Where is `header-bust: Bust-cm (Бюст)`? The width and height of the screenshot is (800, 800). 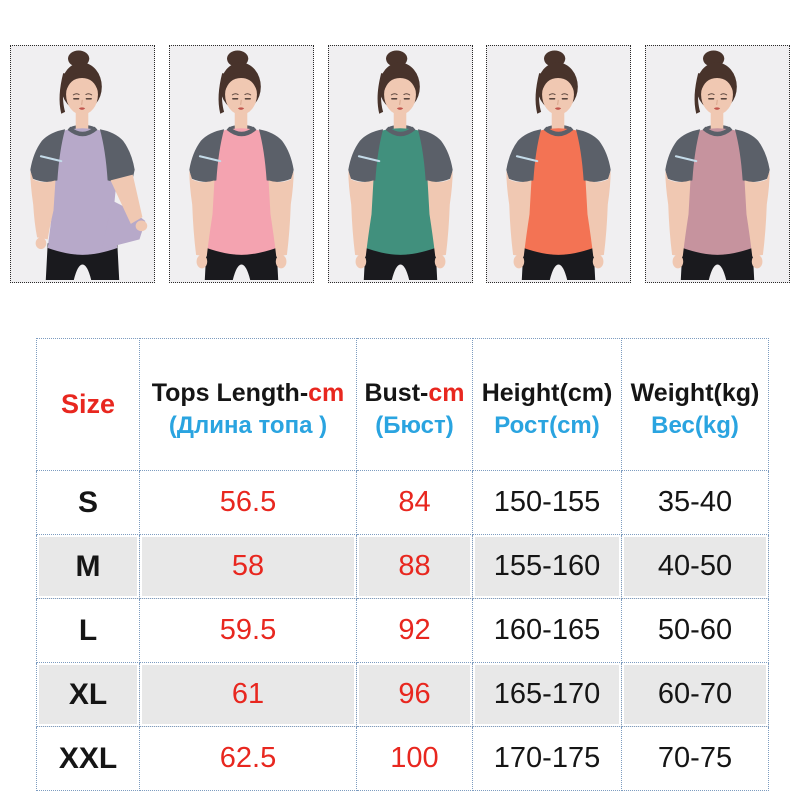 header-bust: Bust-cm (Бюст) is located at coordinates (414, 404).